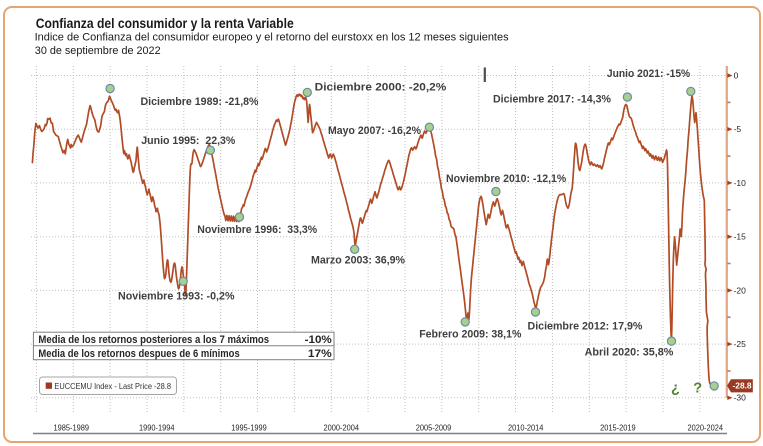  What do you see at coordinates (742, 386) in the screenshot?
I see `svg-text: -28.8` at bounding box center [742, 386].